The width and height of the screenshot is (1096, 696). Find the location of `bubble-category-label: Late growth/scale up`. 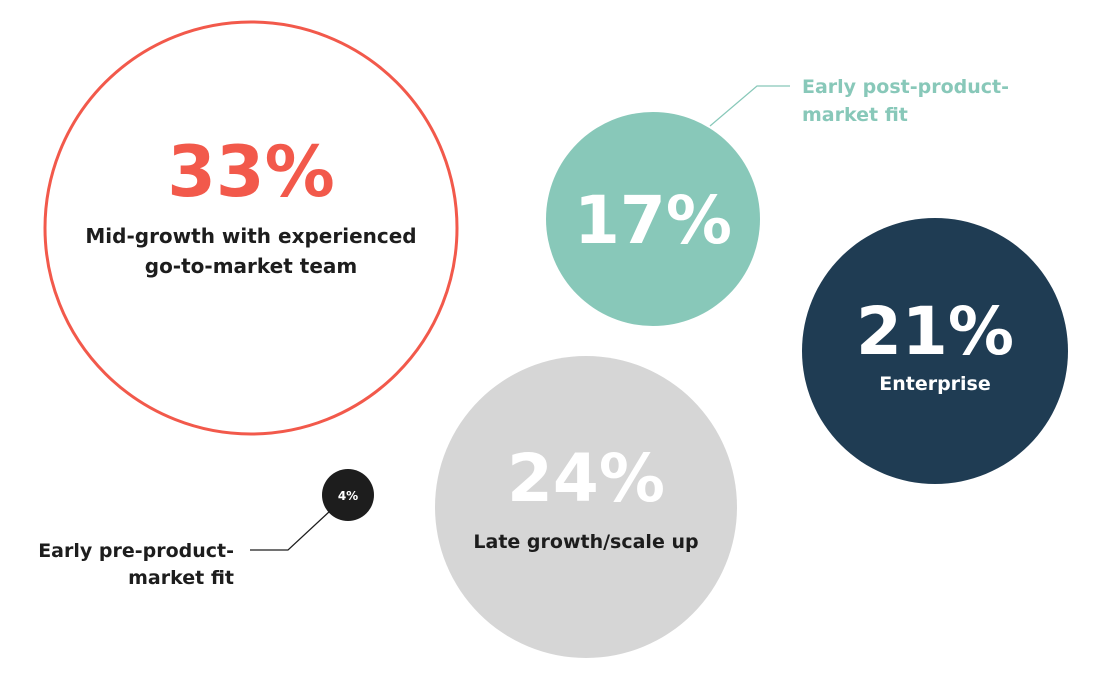

bubble-category-label: Late growth/scale up is located at coordinates (585, 542).